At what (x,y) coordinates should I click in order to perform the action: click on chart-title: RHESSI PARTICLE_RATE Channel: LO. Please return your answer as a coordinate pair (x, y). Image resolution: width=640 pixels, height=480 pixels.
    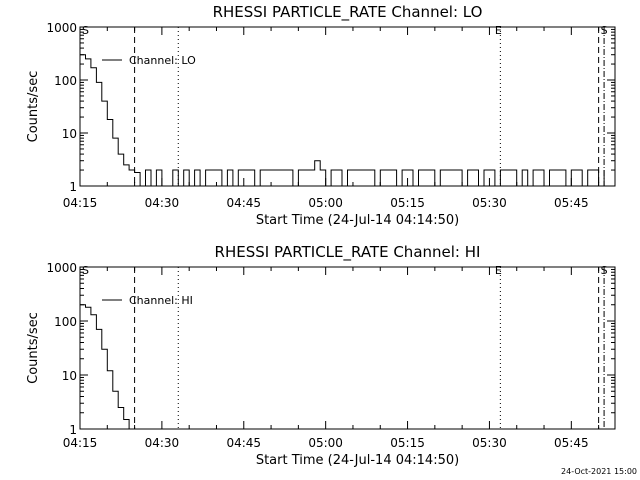
    Looking at the image, I should click on (348, 12).